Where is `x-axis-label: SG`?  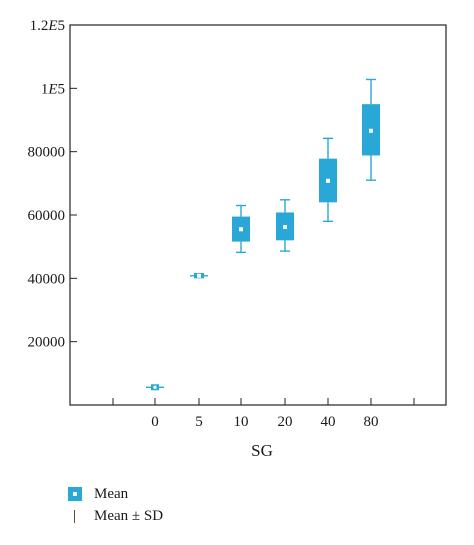 x-axis-label: SG is located at coordinates (262, 450).